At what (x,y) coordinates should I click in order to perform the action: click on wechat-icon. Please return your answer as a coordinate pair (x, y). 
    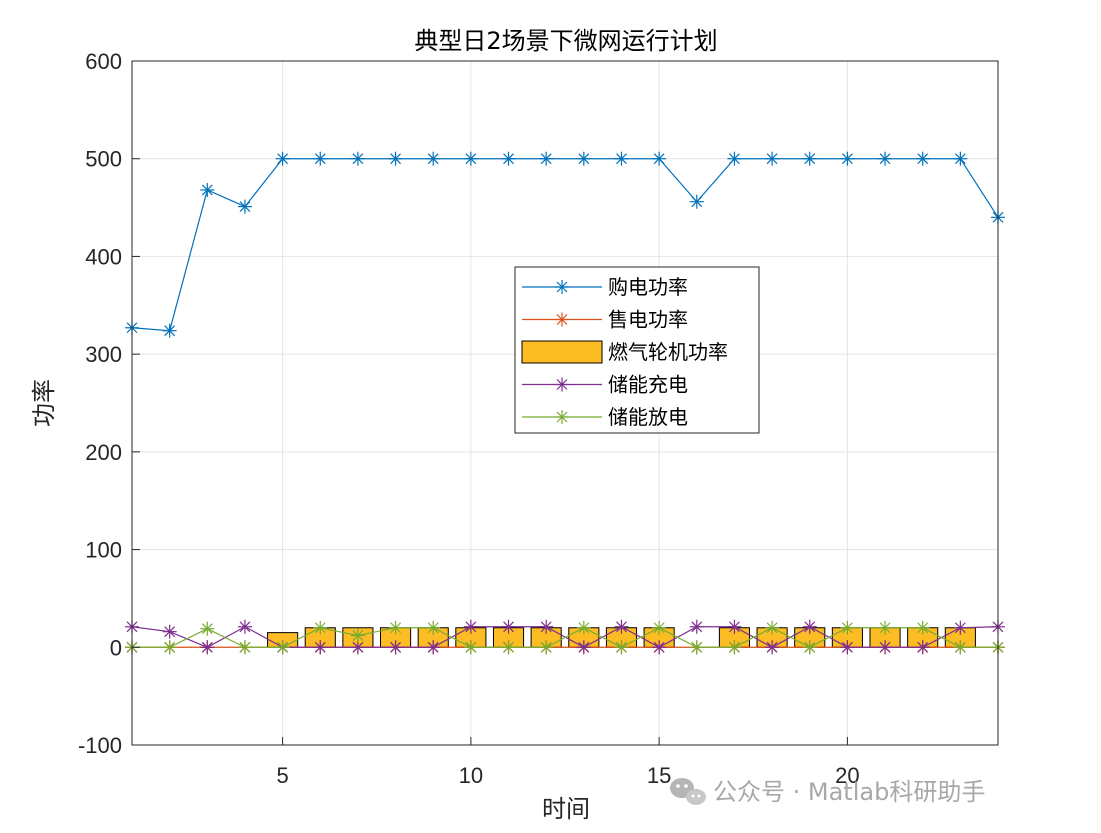
    Looking at the image, I should click on (688, 791).